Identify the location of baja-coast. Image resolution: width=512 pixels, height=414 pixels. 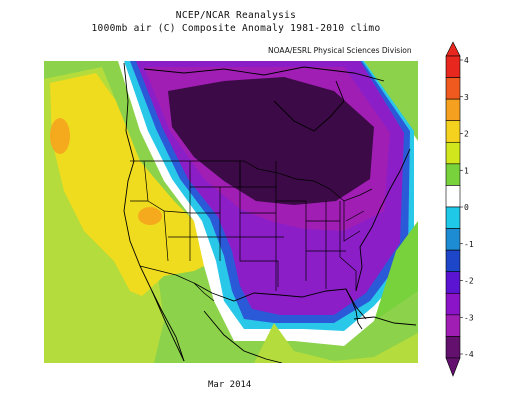
(168, 326).